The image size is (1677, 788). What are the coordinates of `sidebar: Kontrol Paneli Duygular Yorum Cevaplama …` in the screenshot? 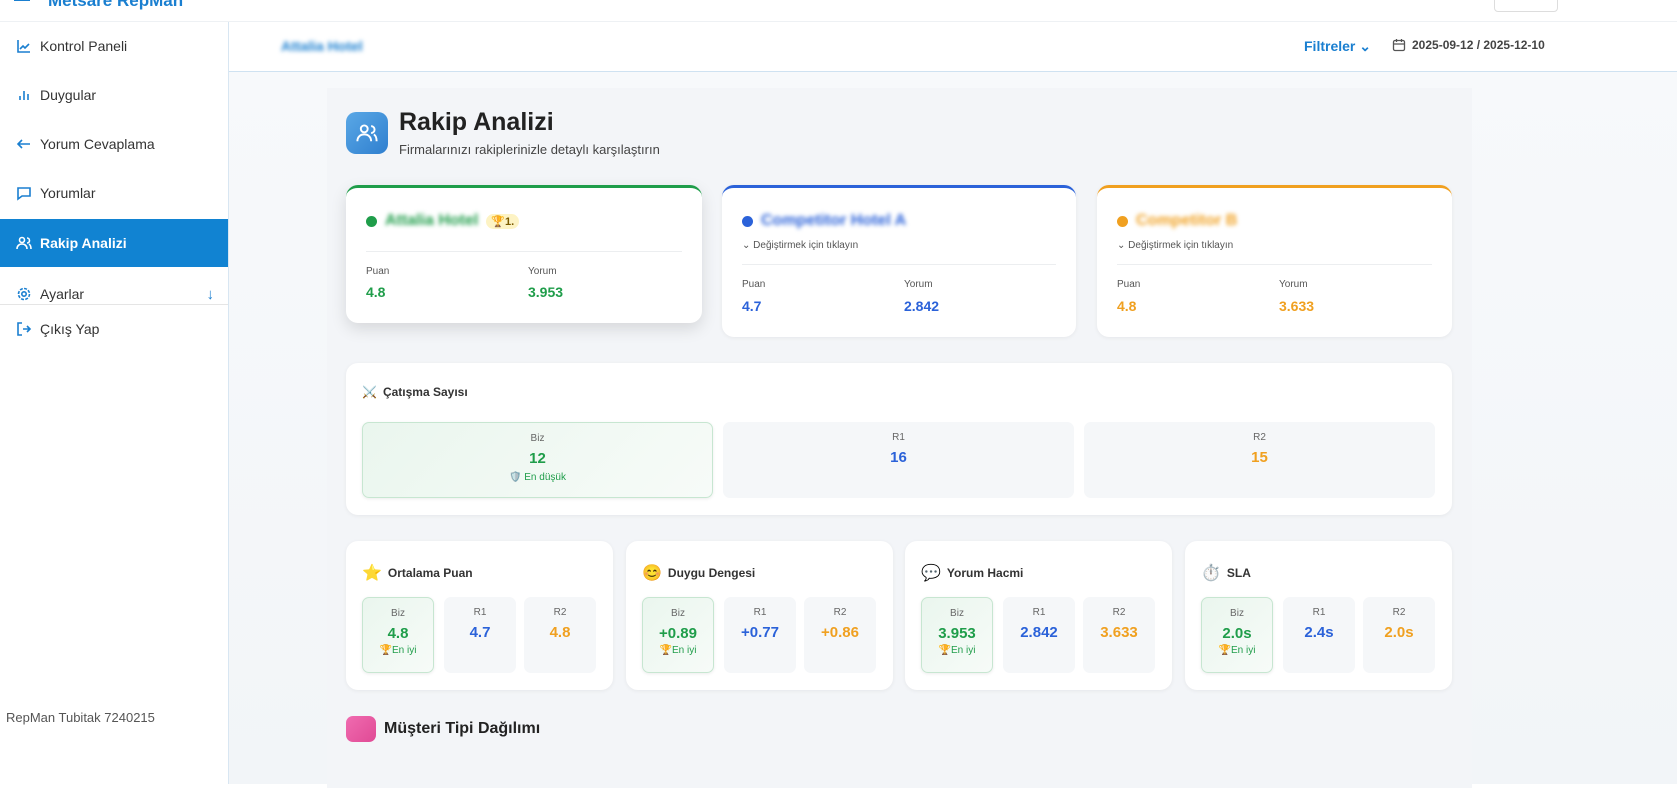 It's located at (114, 403).